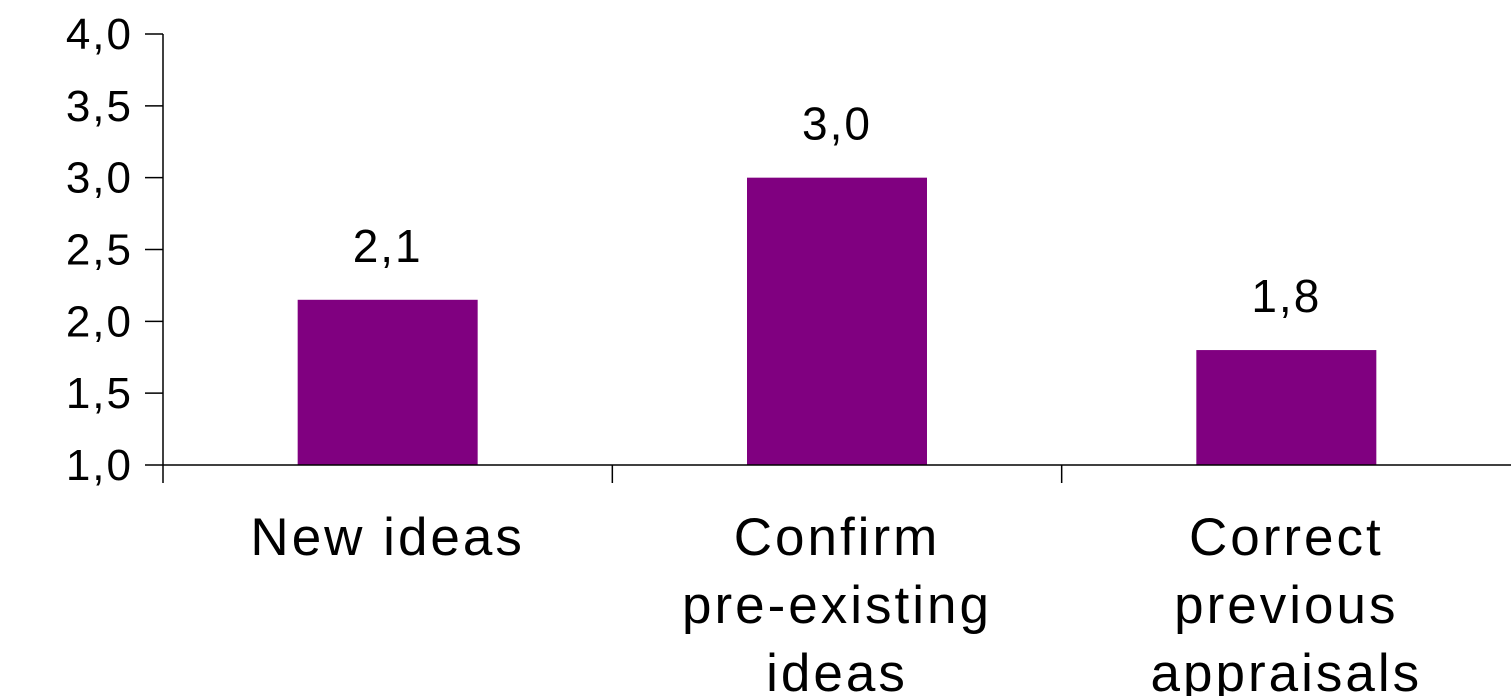 The height and width of the screenshot is (696, 1511). I want to click on y-tick-label: 3,0, so click(99, 178).